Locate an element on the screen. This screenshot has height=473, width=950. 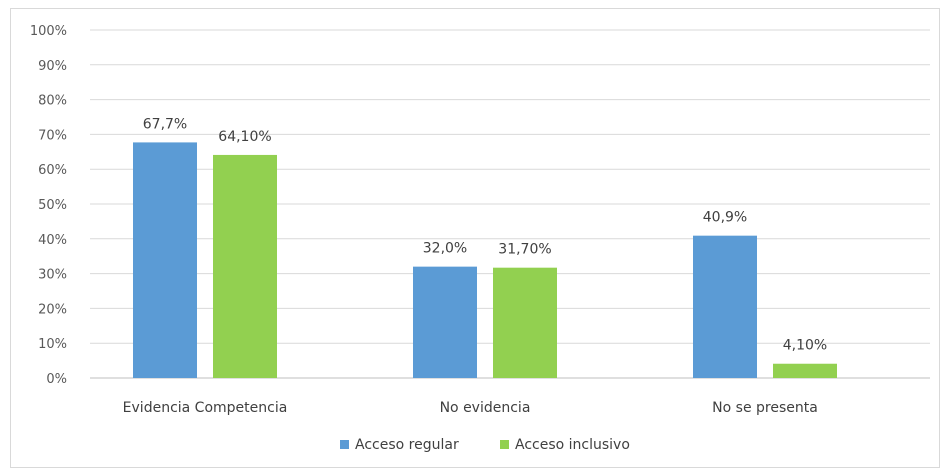
data-label: 32,0% is located at coordinates (445, 249).